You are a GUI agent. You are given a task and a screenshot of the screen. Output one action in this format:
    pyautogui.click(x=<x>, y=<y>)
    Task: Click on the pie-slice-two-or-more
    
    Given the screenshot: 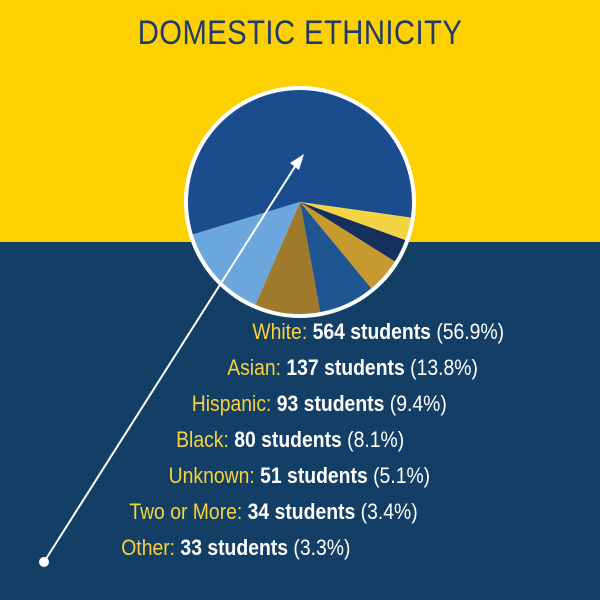 What is the action you would take?
    pyautogui.click(x=353, y=232)
    